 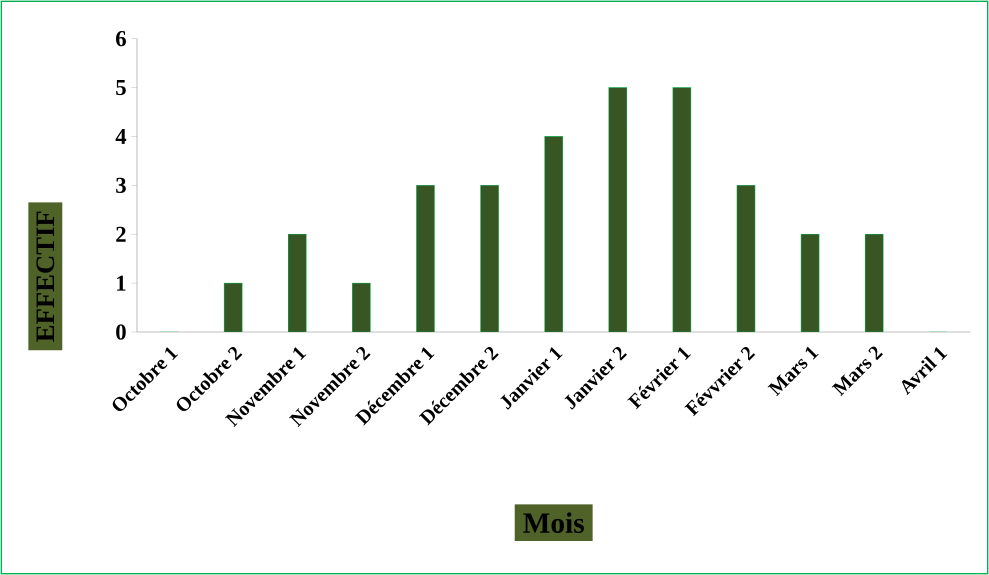 What do you see at coordinates (121, 185) in the screenshot?
I see `y-tick-label: 3` at bounding box center [121, 185].